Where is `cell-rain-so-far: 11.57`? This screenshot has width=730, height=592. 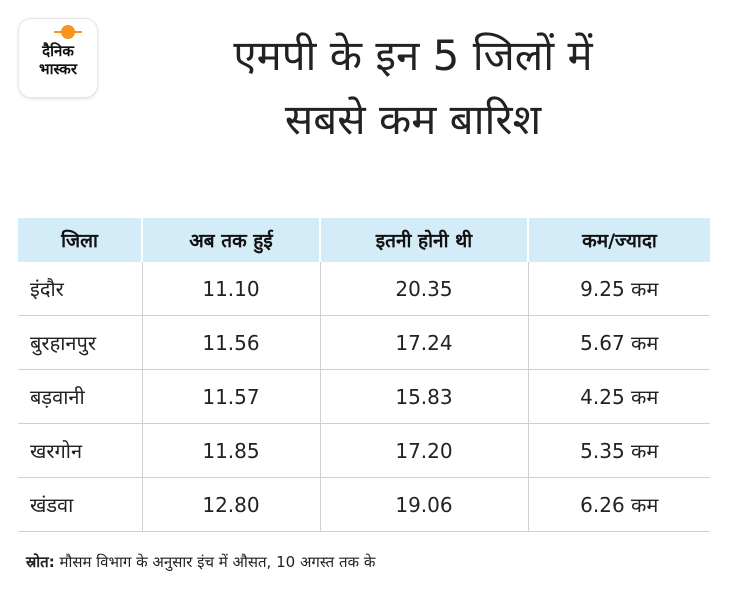
cell-rain-so-far: 11.57 is located at coordinates (230, 396).